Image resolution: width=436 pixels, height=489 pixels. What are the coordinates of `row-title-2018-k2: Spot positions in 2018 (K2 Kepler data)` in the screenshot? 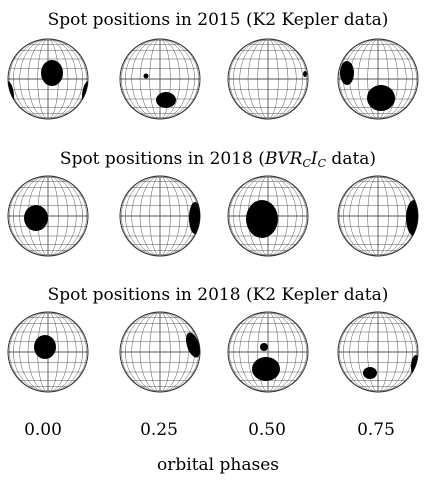 It's located at (218, 295).